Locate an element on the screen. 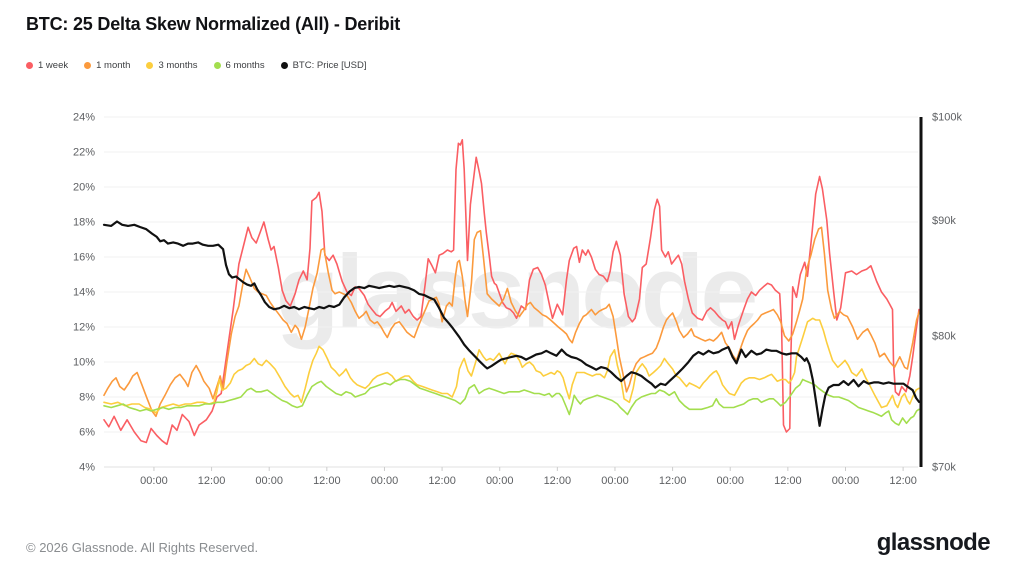  y-left-tick-label: 4% is located at coordinates (87, 468).